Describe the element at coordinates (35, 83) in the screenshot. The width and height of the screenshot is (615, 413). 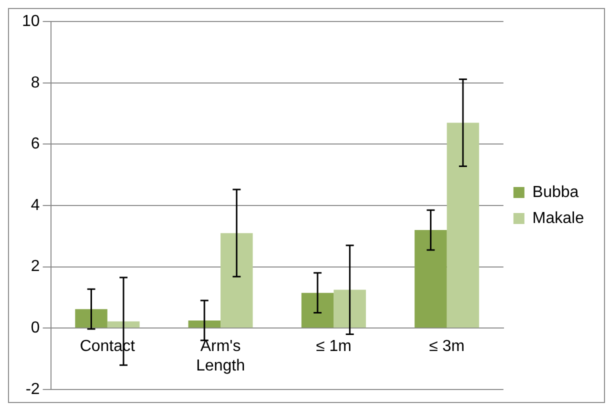
I see `y-tick-label: 8` at that location.